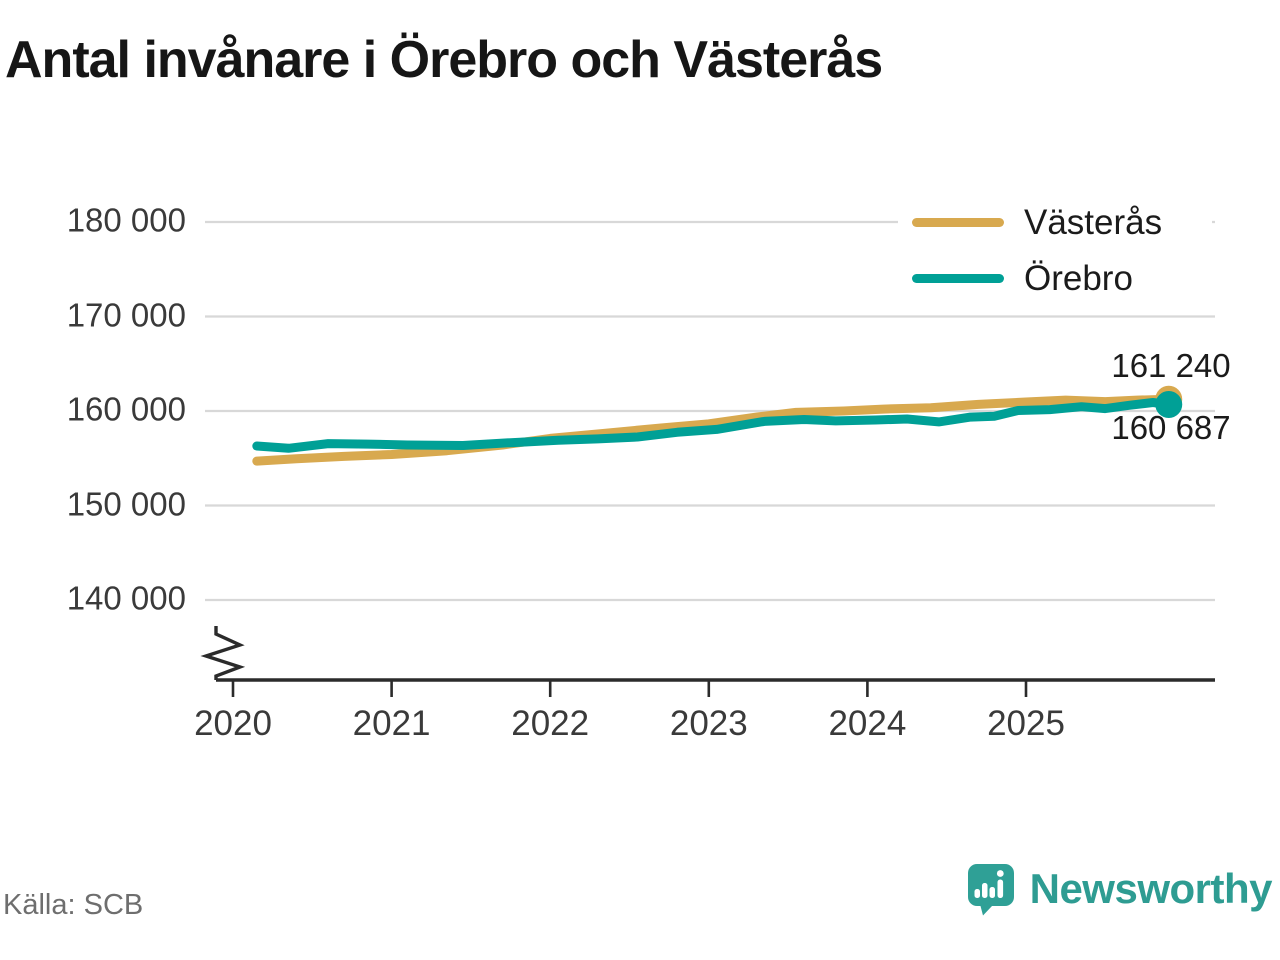  I want to click on source-note: Källa: SCB, so click(73, 905).